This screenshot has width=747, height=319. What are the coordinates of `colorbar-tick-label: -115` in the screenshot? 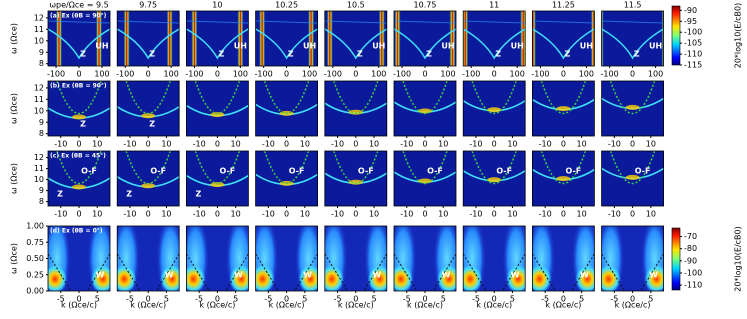 It's located at (693, 65).